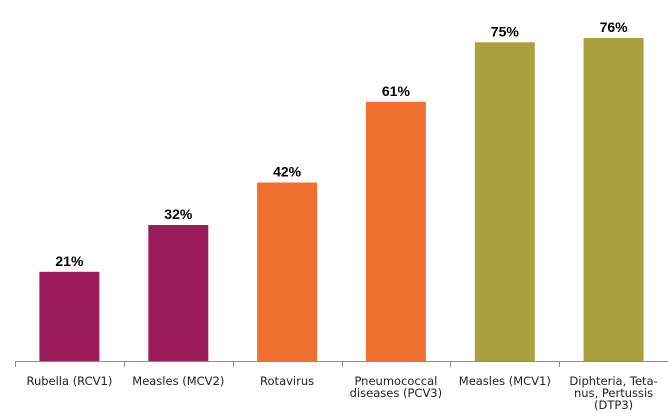 The height and width of the screenshot is (417, 668). I want to click on x-tick-label: Rotavirus, so click(287, 381).